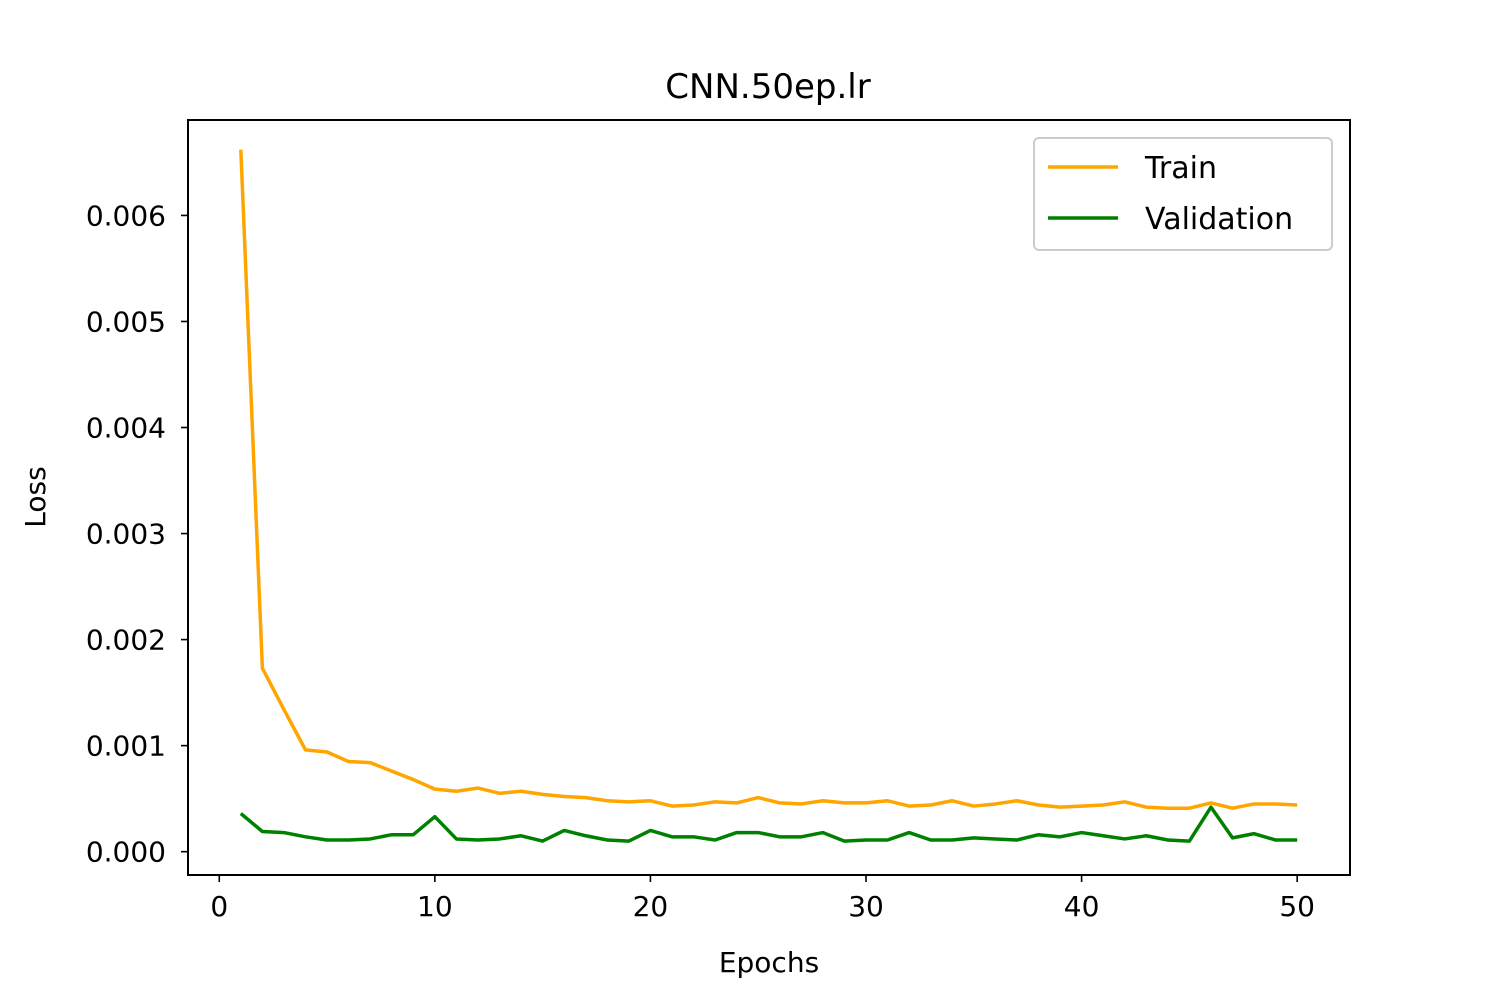 This screenshot has width=1500, height=1000. Describe the element at coordinates (126, 428) in the screenshot. I see `y-tick-label: 0.004` at that location.